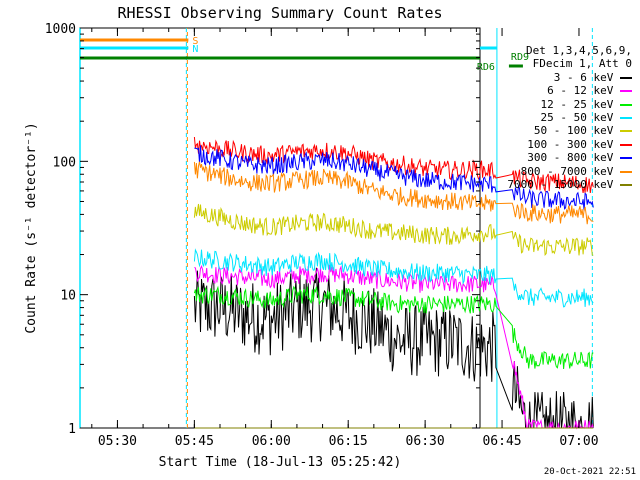 The height and width of the screenshot is (480, 640). I want to click on legend-label: 3 - 6 keV, so click(586, 77).